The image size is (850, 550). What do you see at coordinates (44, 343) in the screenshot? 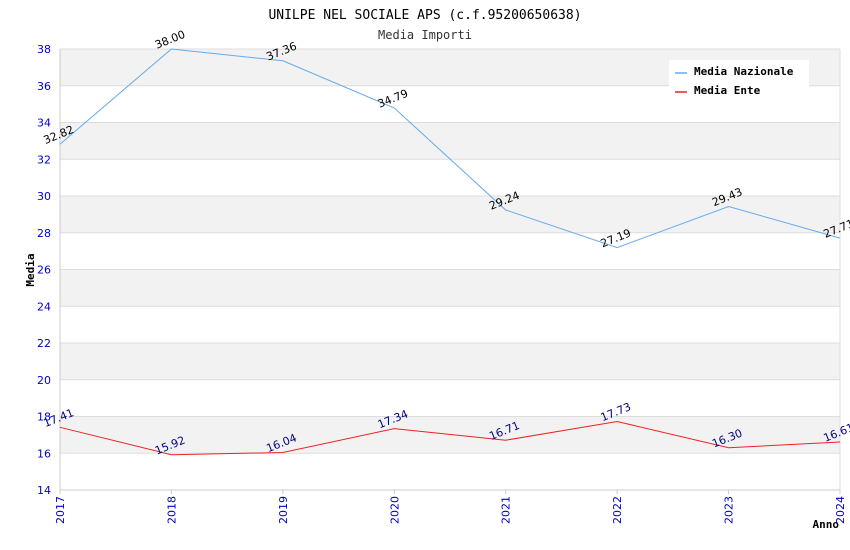
I see `y-tick-label: 22` at bounding box center [44, 343].